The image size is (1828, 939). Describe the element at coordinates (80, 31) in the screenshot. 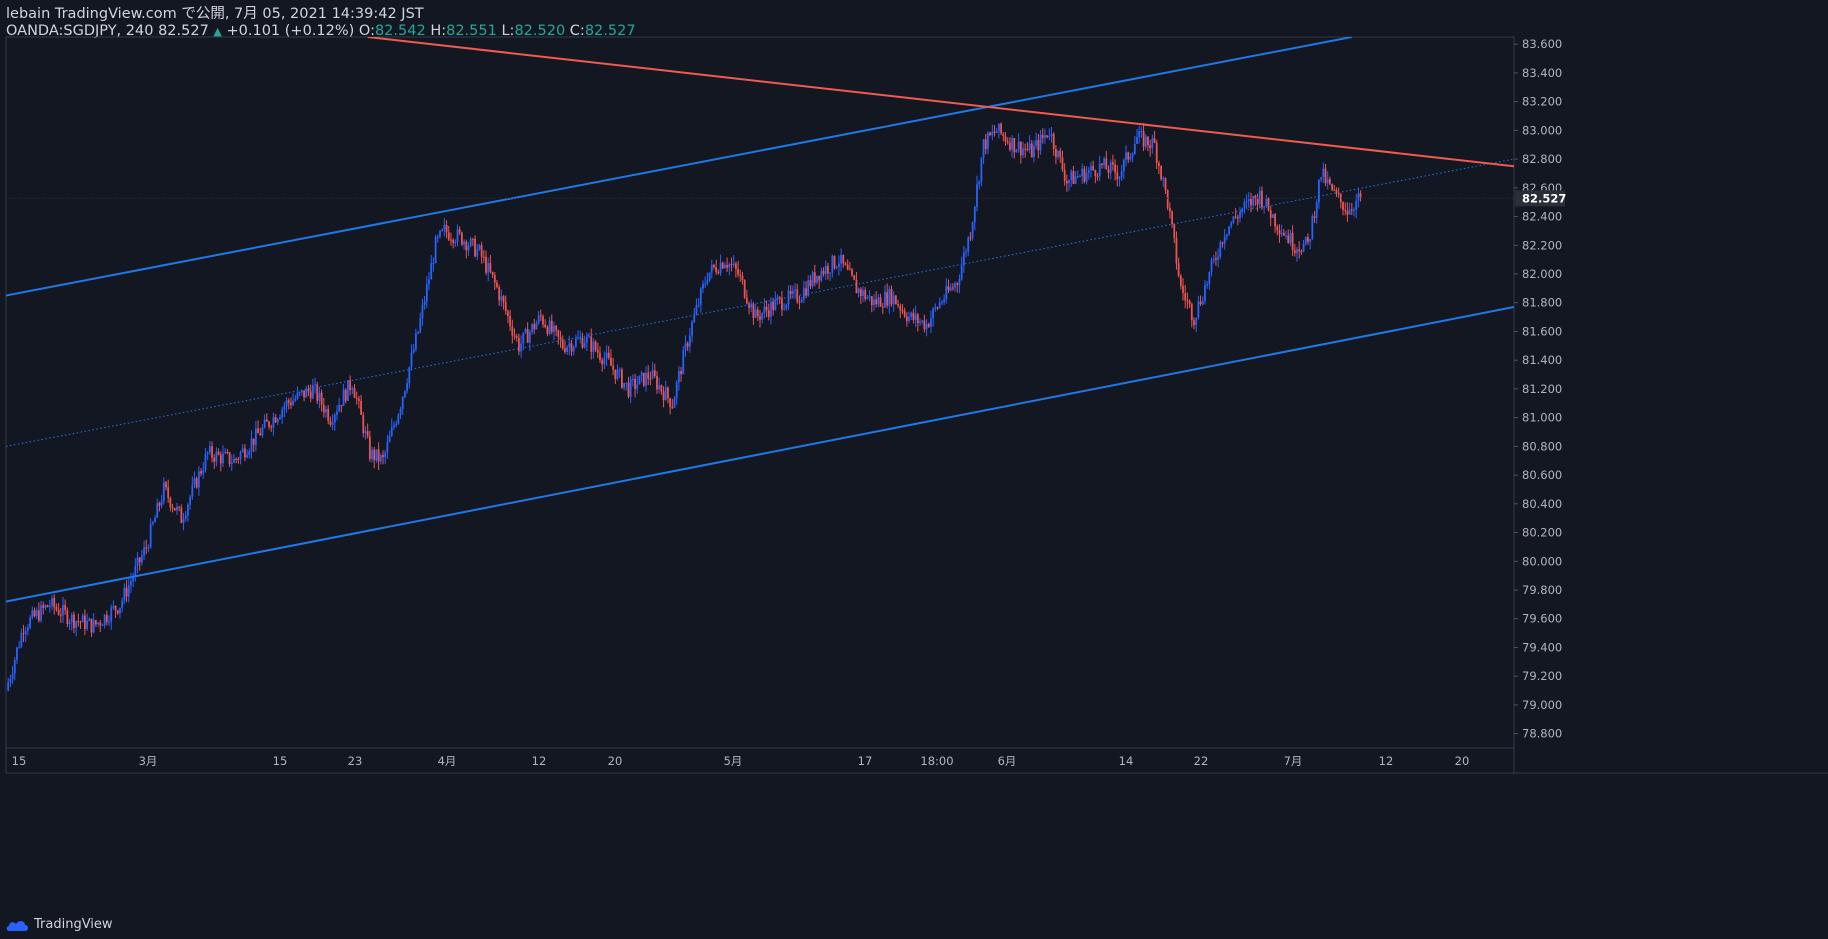

I see `symbol-interval: OANDA:SGDJPY, 240` at that location.